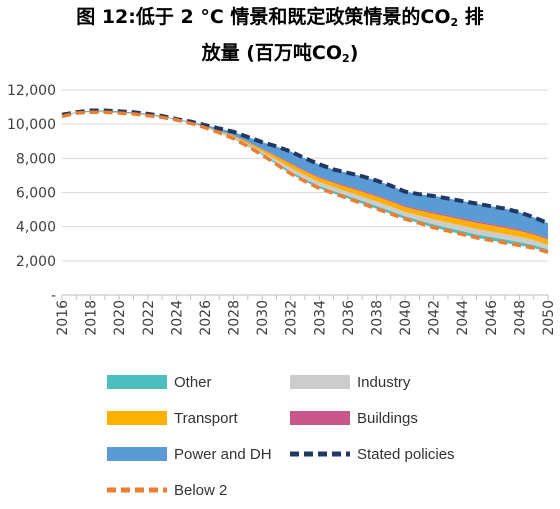  I want to click on legend-item-below-2: Below 2, so click(167, 490).